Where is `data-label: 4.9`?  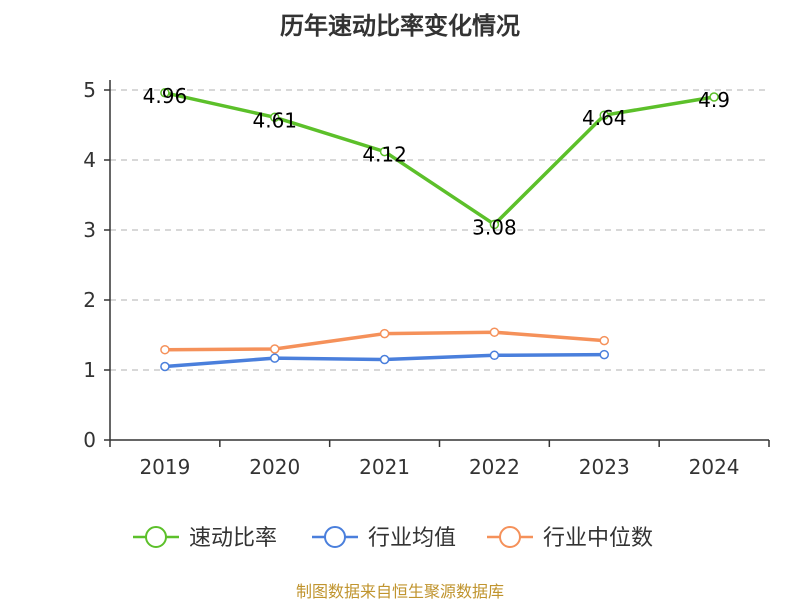 data-label: 4.9 is located at coordinates (714, 100).